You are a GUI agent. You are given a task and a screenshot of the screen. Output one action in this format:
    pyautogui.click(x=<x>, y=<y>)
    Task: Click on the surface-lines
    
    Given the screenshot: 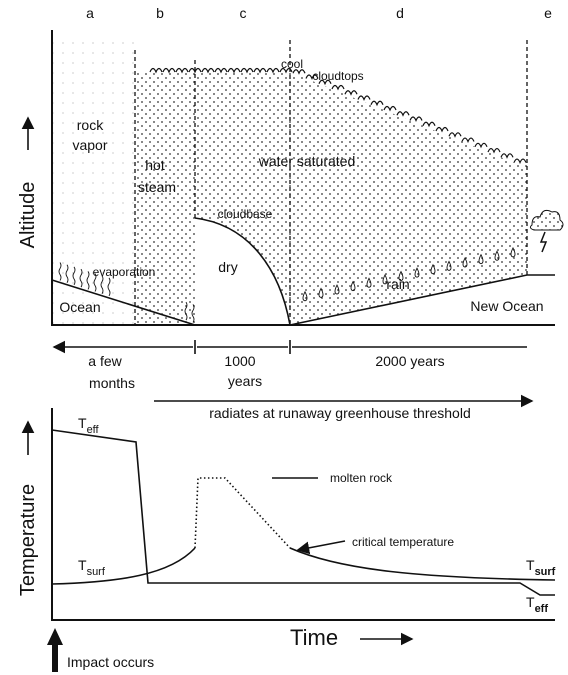 What is the action you would take?
    pyautogui.click(x=303, y=271)
    